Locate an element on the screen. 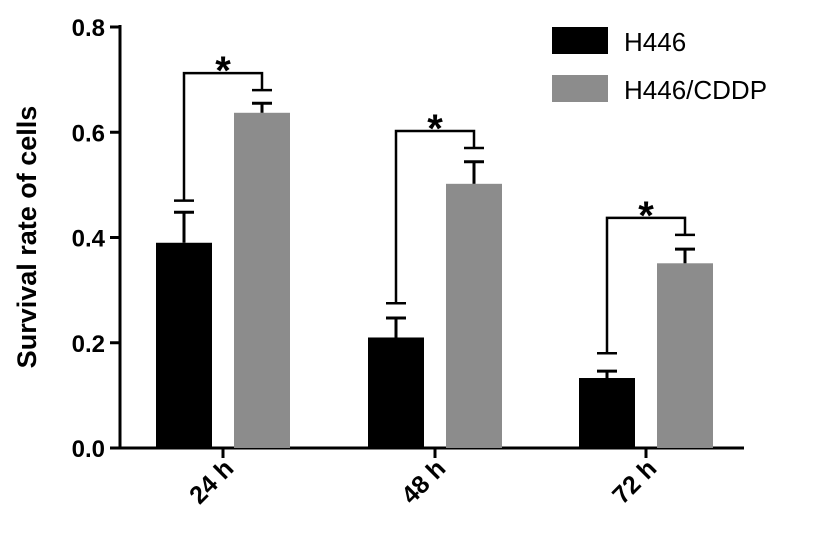 This screenshot has width=827, height=534. x-tick-label: 72 h is located at coordinates (634, 481).